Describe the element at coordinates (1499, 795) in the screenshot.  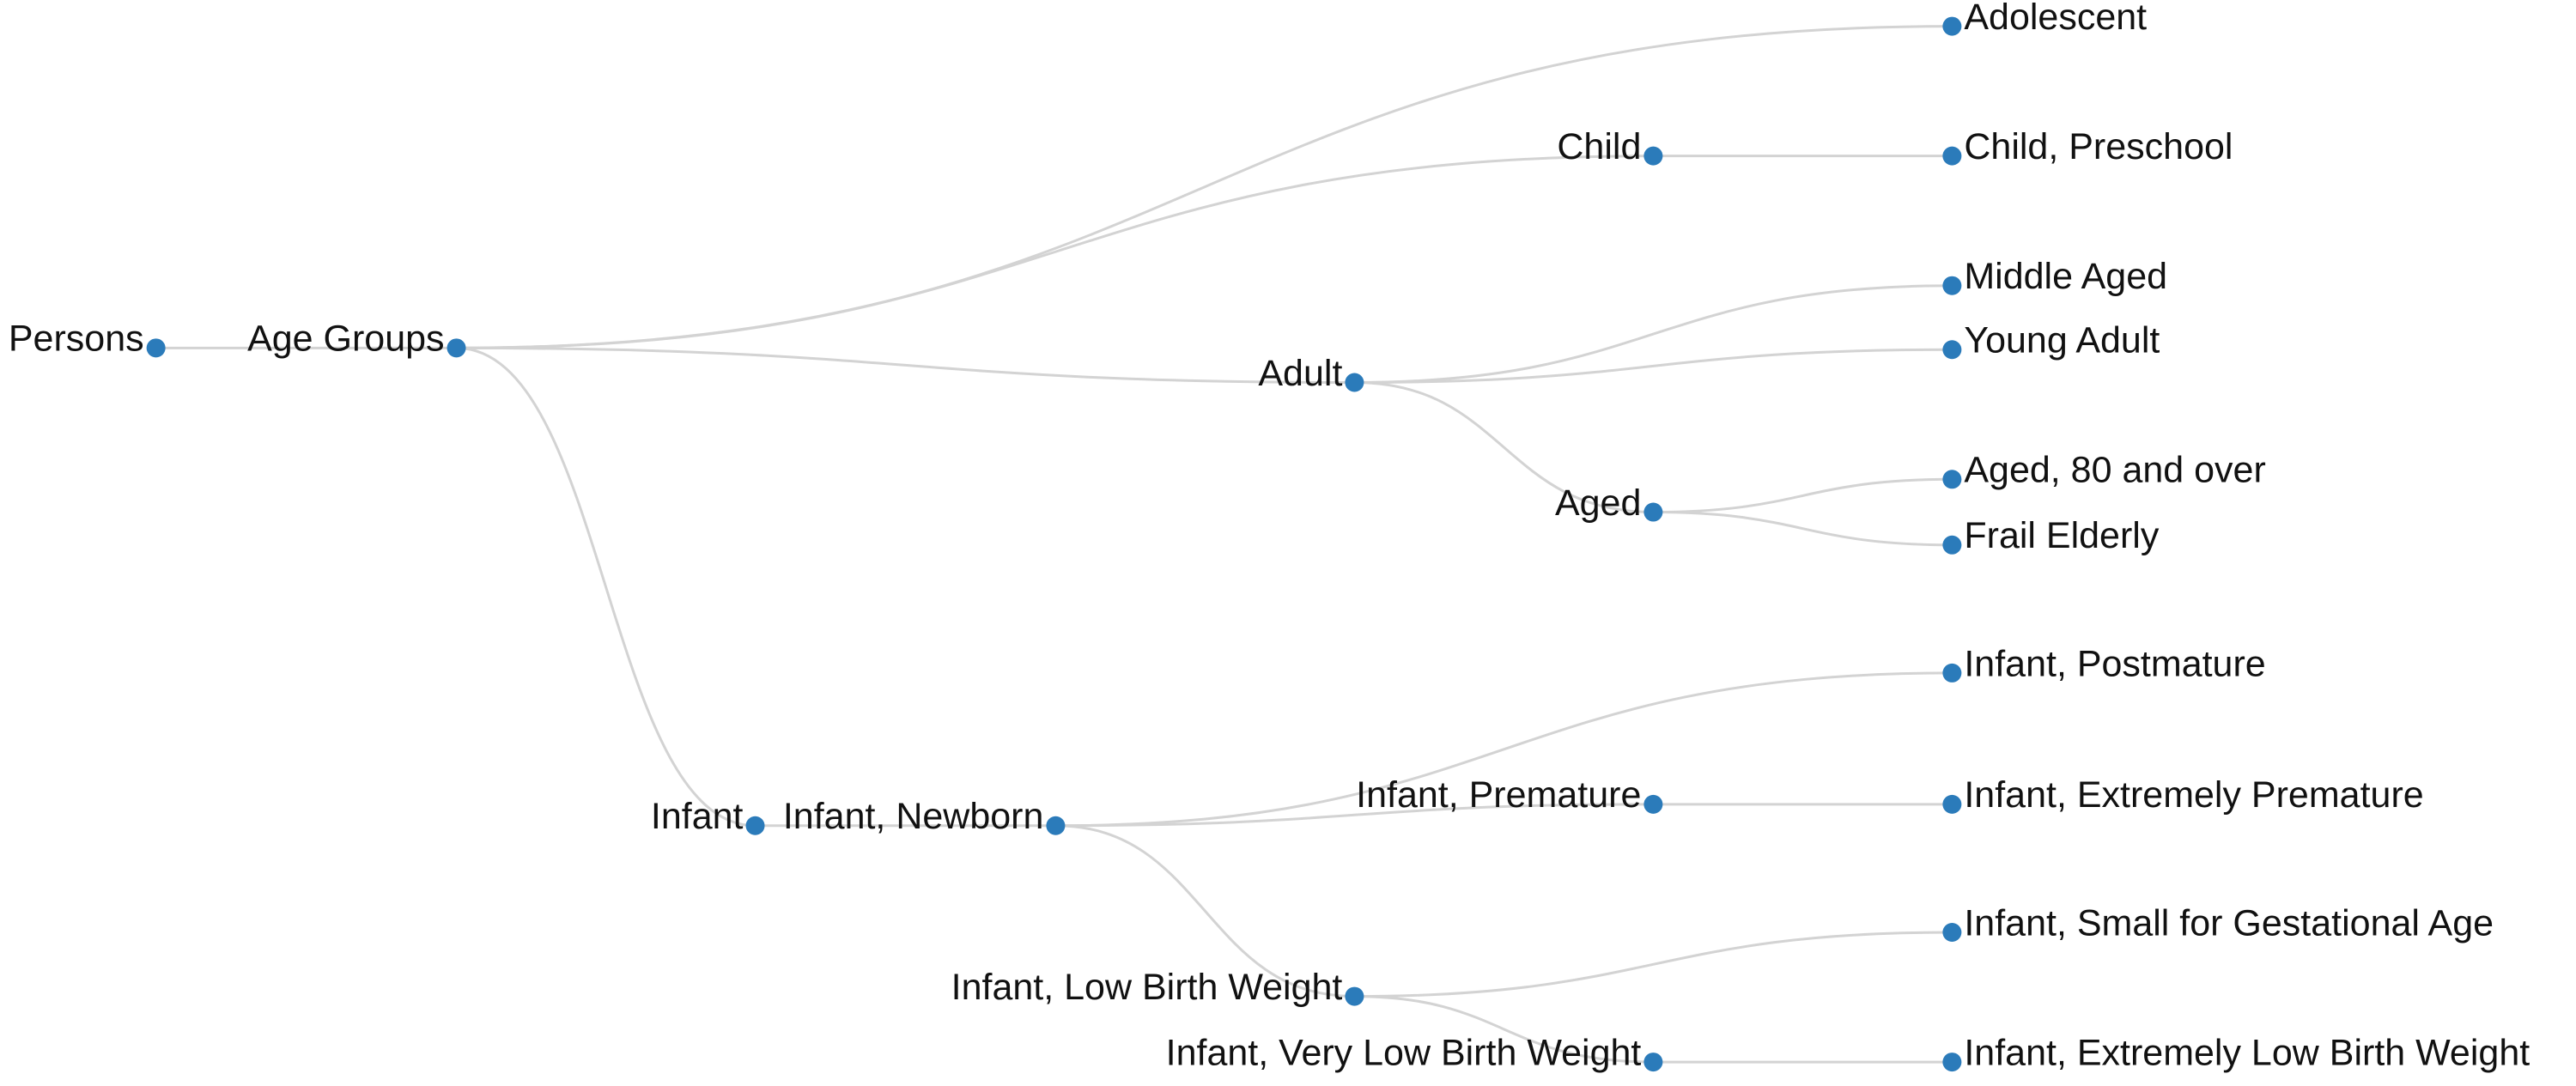
I see `node-label: Infant, Premature` at that location.